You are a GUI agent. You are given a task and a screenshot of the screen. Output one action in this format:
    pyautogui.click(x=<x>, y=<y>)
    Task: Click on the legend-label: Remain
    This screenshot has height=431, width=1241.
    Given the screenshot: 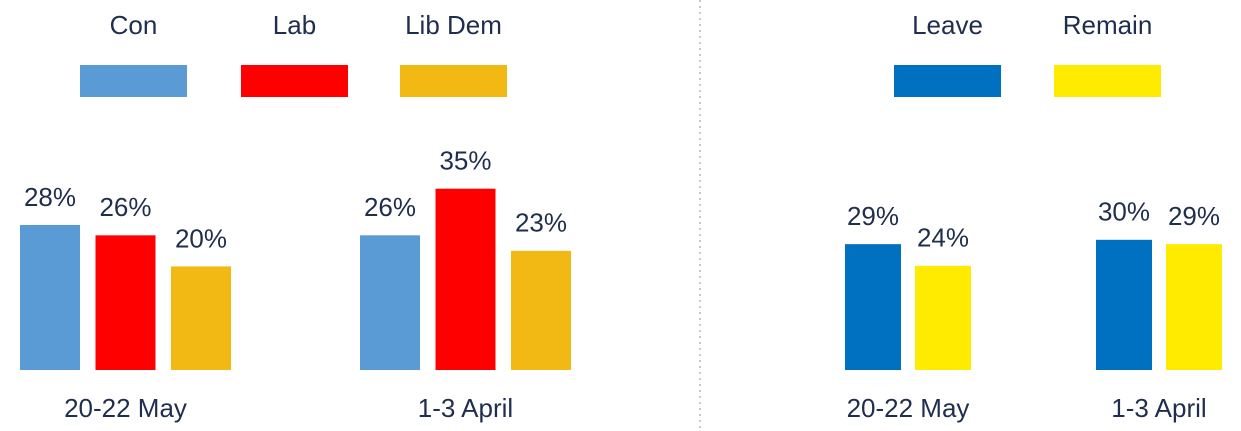 What is the action you would take?
    pyautogui.click(x=1108, y=25)
    